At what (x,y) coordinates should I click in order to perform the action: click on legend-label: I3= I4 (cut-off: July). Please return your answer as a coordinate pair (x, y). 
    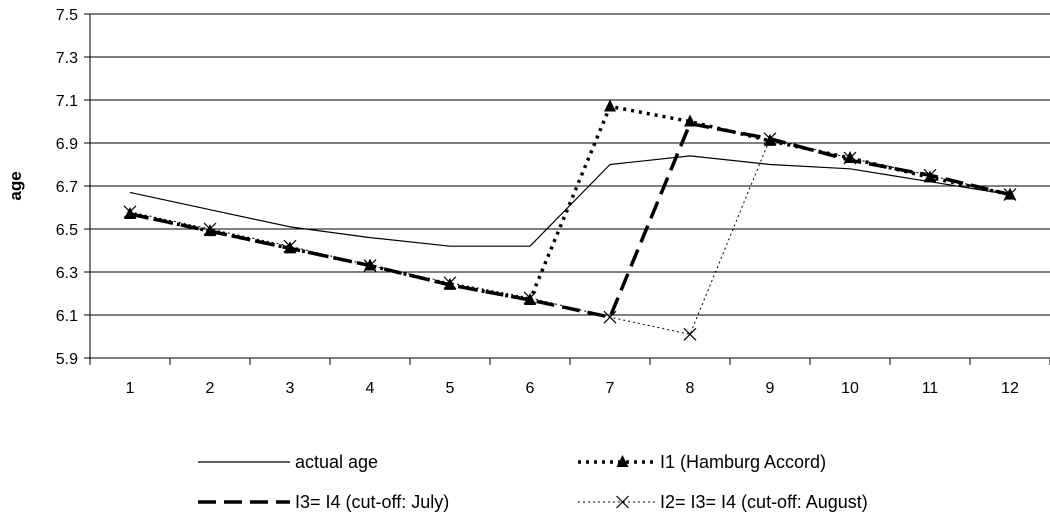
    Looking at the image, I should click on (372, 502).